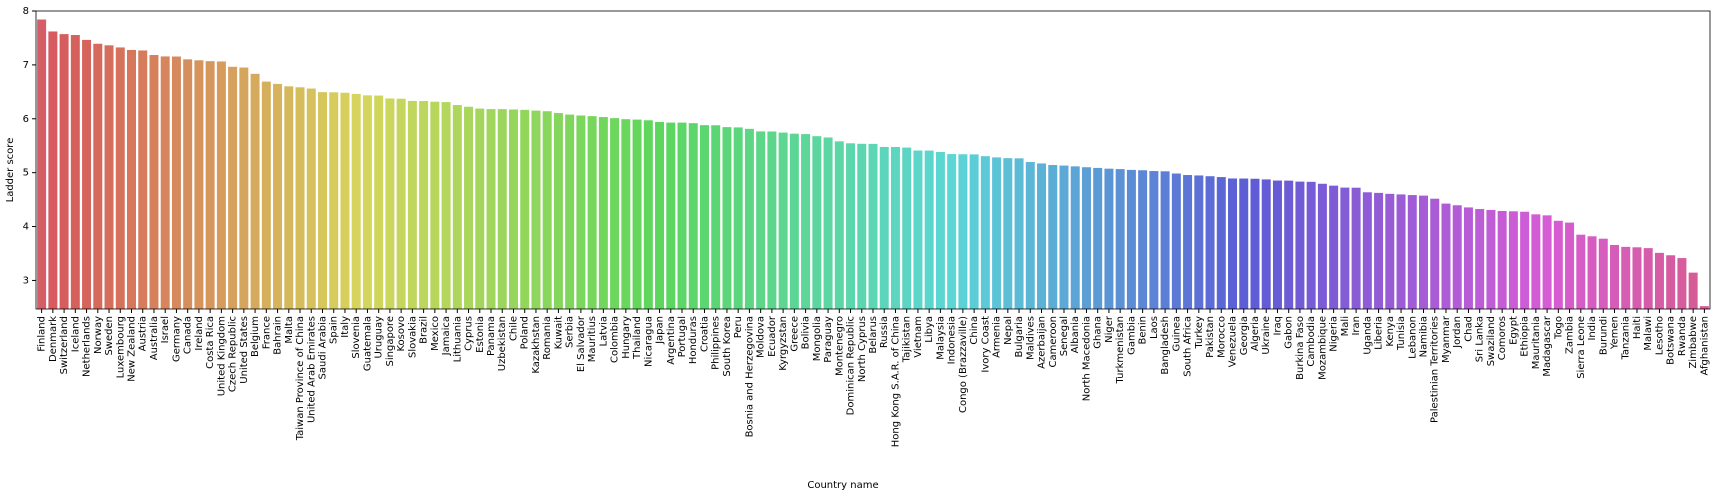  Describe the element at coordinates (210, 342) in the screenshot. I see `x-tick-label: Costa Rica` at that location.